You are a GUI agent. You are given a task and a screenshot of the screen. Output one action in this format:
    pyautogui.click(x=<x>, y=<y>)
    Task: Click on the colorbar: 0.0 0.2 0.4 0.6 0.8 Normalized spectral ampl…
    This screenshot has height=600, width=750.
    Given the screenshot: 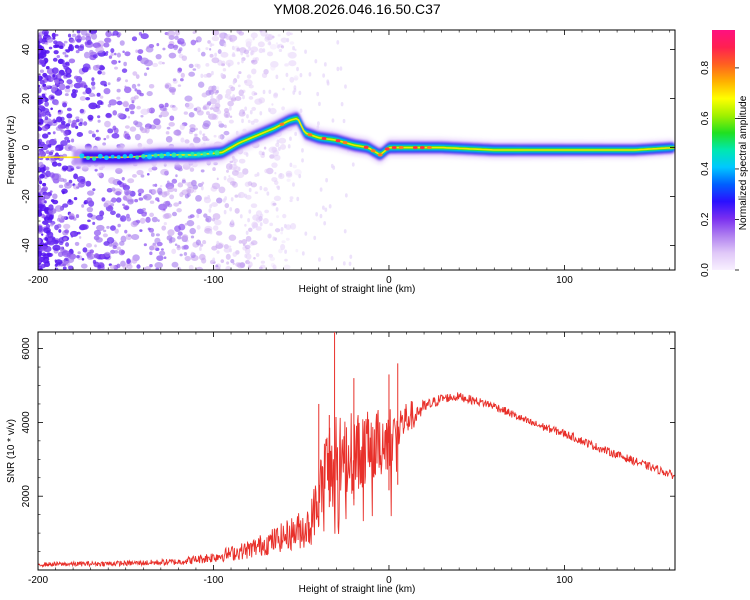 What is the action you would take?
    pyautogui.click(x=724, y=153)
    